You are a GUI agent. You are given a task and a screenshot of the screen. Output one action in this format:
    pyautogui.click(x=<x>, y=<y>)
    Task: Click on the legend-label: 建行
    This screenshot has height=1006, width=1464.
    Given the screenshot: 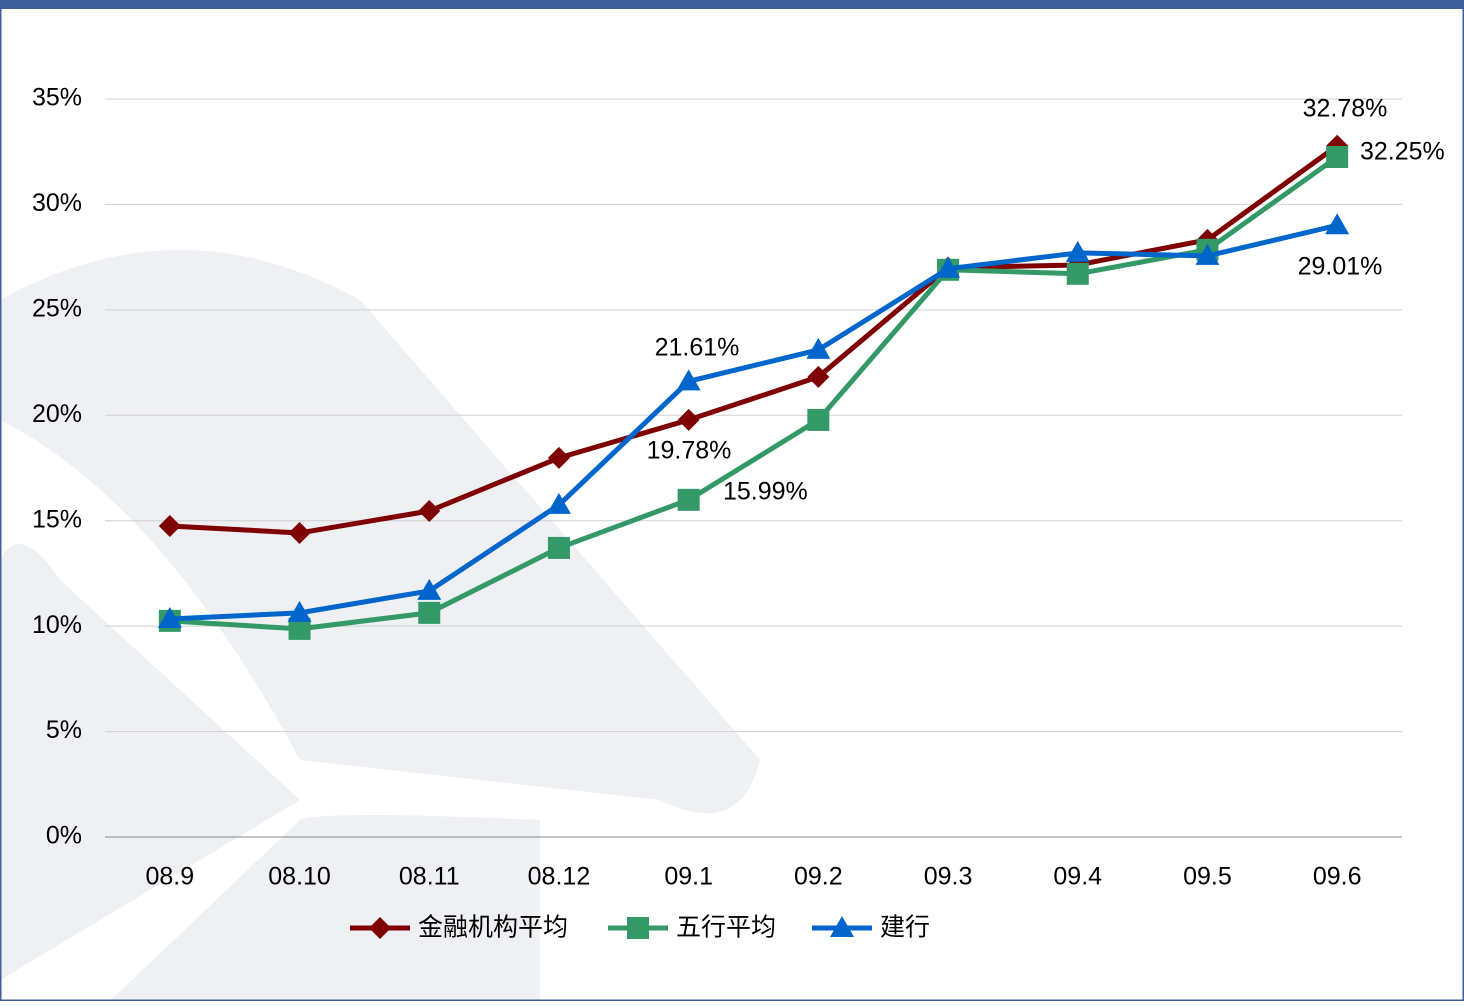 What is the action you would take?
    pyautogui.click(x=905, y=928)
    